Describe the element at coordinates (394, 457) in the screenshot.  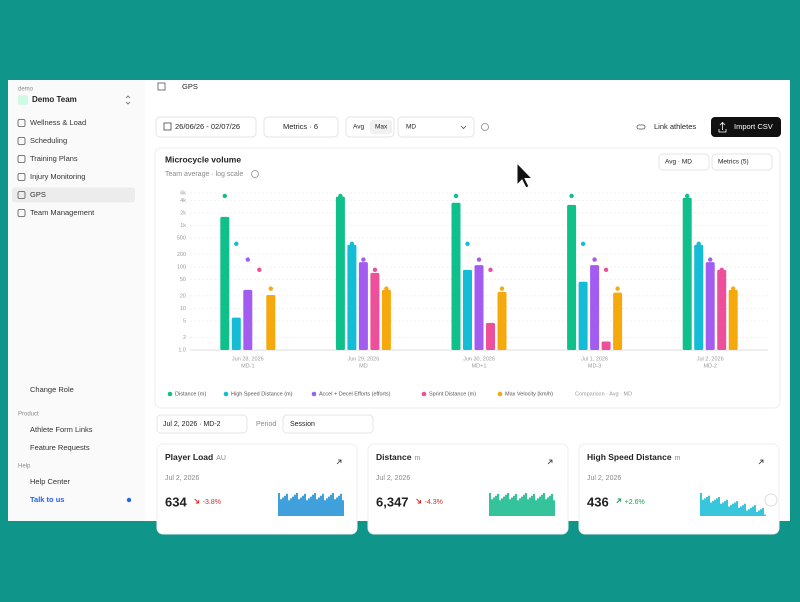
I see `card-title-text: Distance` at that location.